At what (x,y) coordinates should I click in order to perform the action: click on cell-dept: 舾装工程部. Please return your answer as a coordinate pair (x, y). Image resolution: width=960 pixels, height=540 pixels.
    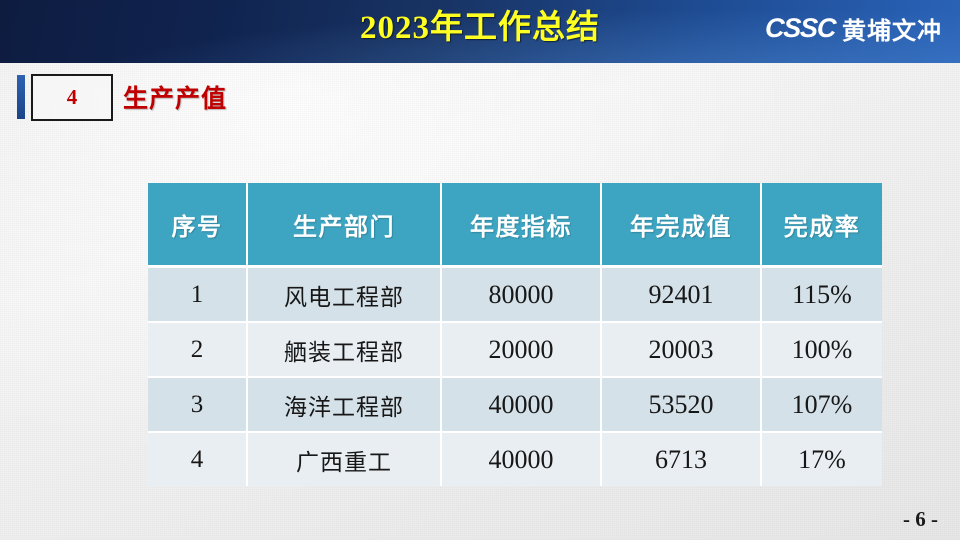
    Looking at the image, I should click on (345, 350).